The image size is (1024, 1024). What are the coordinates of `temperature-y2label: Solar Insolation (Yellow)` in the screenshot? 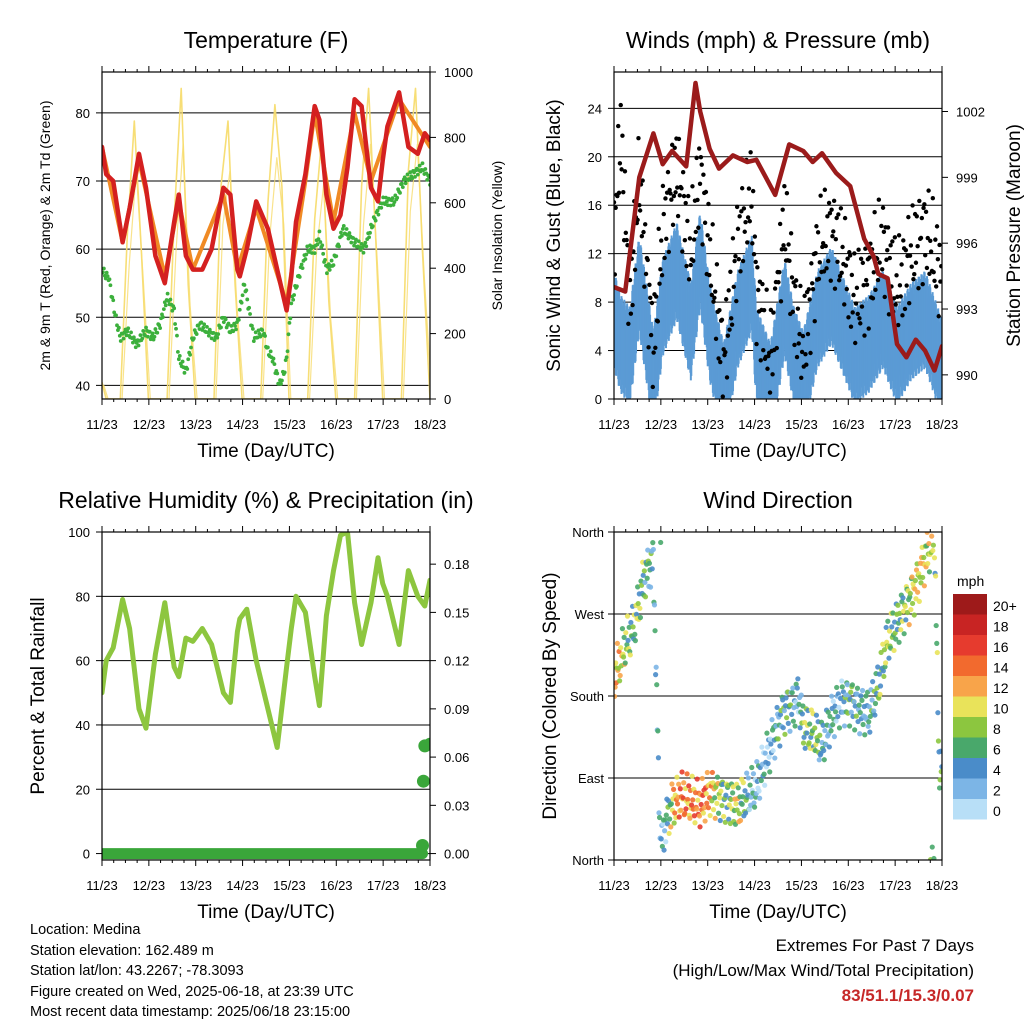 It's located at (497, 236).